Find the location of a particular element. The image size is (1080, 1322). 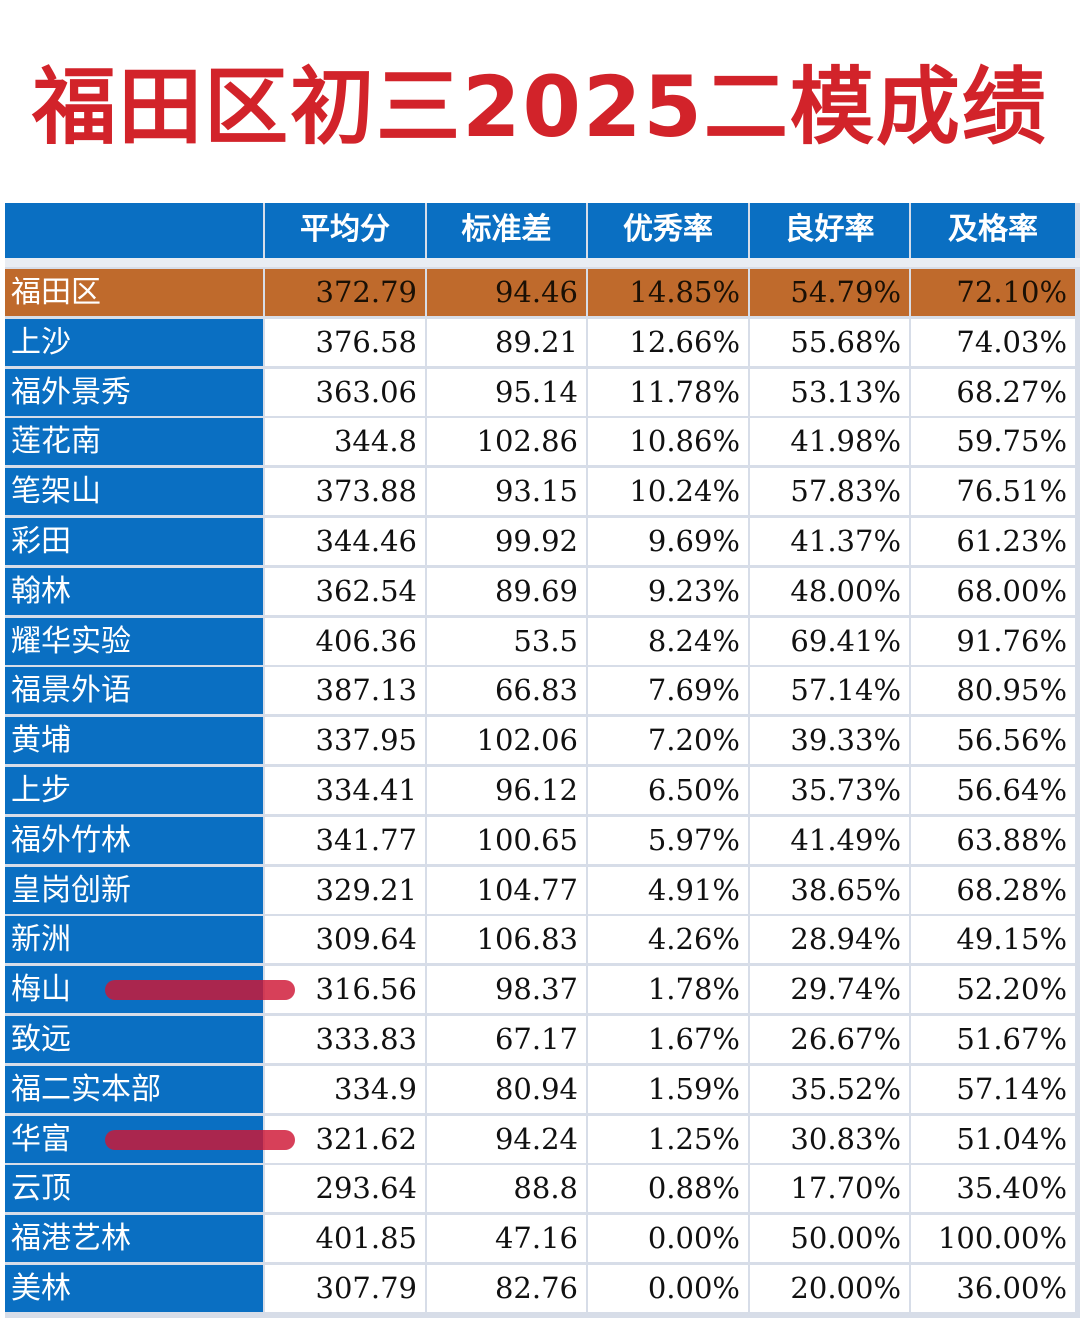

excellent-rate-cell: 14.85% is located at coordinates (668, 292).